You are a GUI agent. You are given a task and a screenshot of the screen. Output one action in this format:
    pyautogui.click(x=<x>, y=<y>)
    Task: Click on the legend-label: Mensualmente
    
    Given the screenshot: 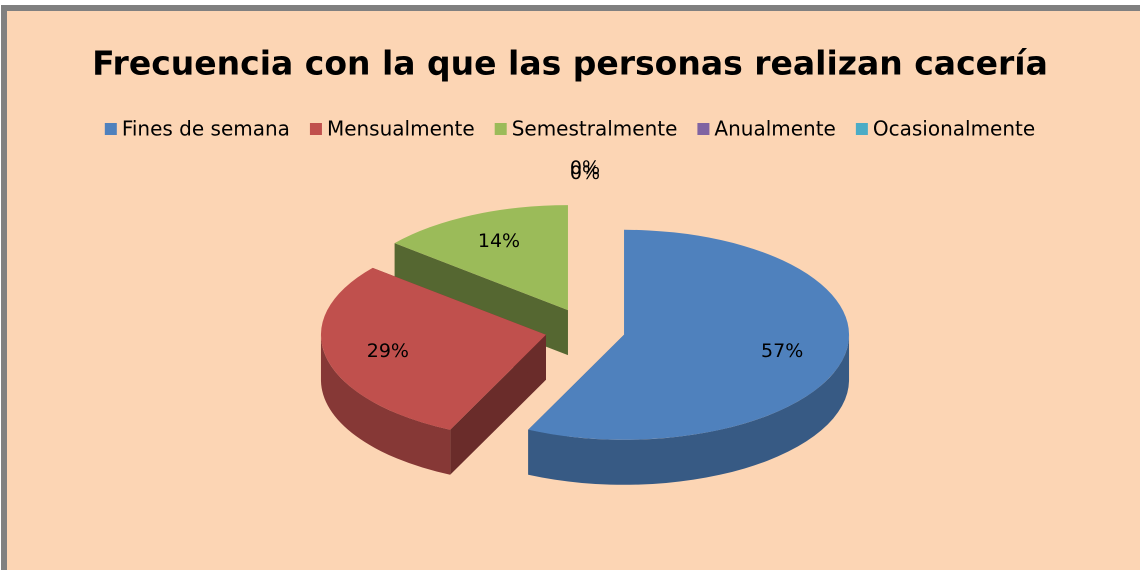 What is the action you would take?
    pyautogui.click(x=401, y=129)
    